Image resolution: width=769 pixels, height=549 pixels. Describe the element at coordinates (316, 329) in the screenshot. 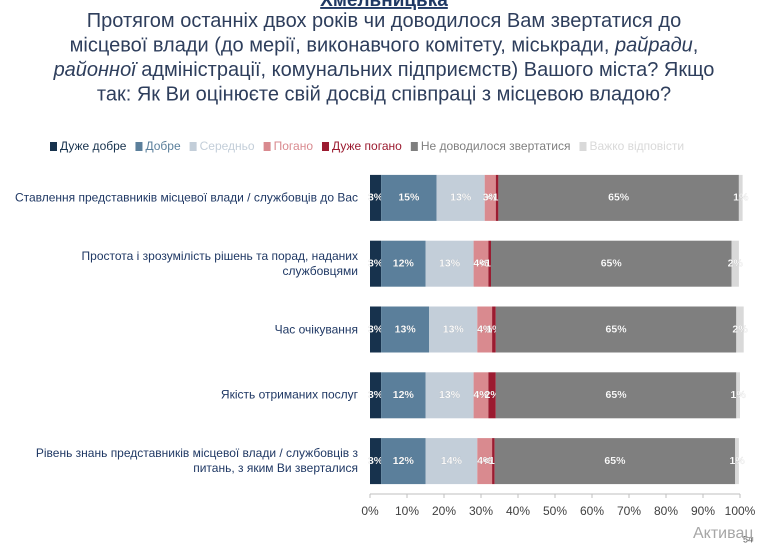

I see `category-label: Час очікування` at that location.